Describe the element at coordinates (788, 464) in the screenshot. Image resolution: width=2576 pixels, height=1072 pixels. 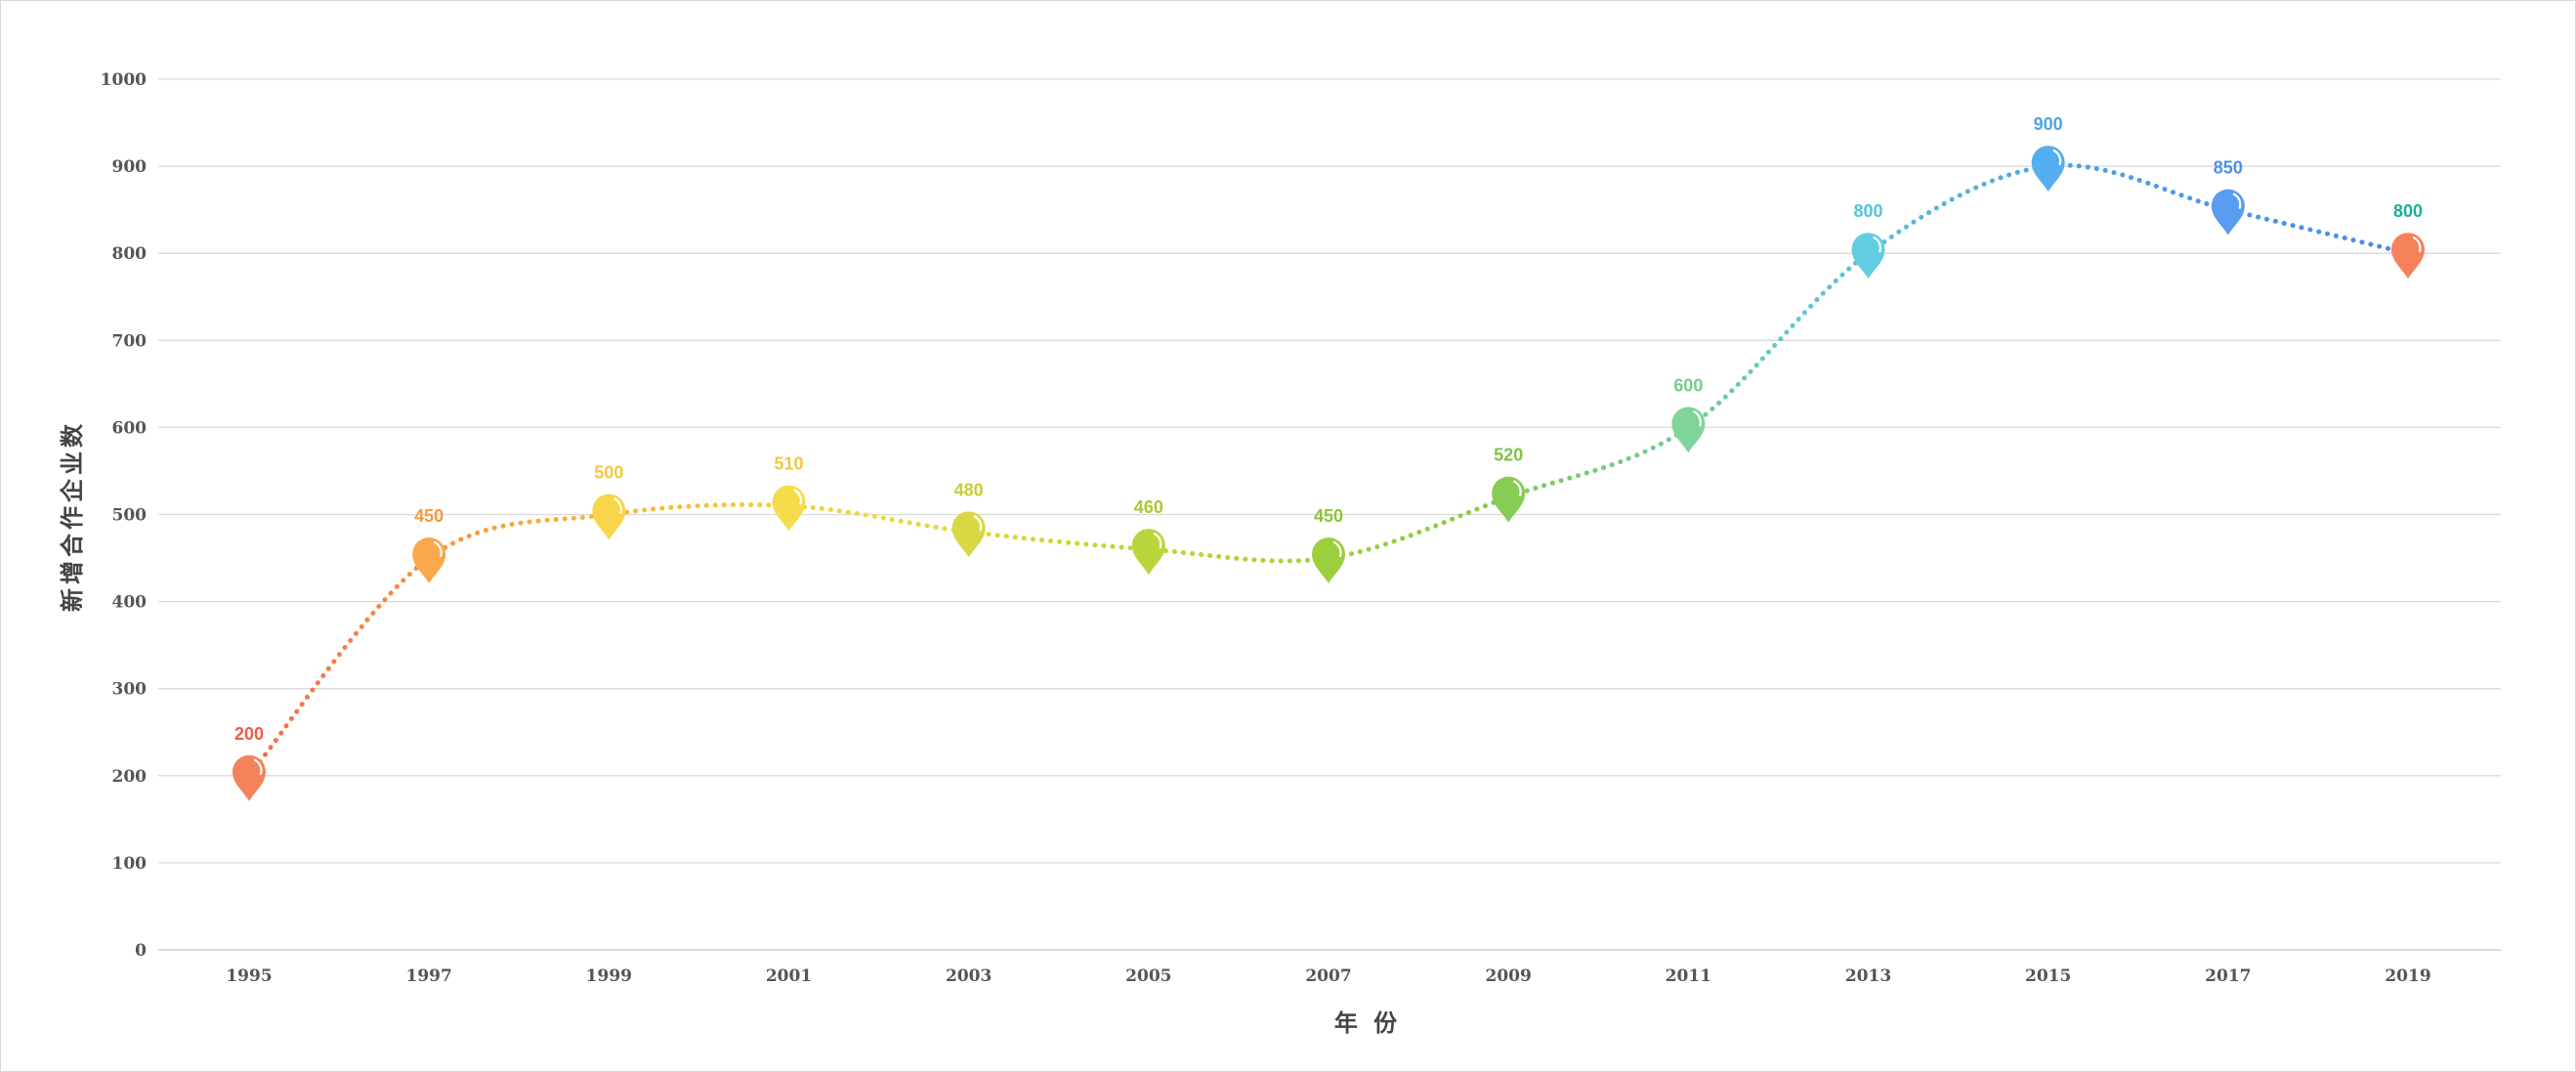
I see `data-label: 510` at that location.